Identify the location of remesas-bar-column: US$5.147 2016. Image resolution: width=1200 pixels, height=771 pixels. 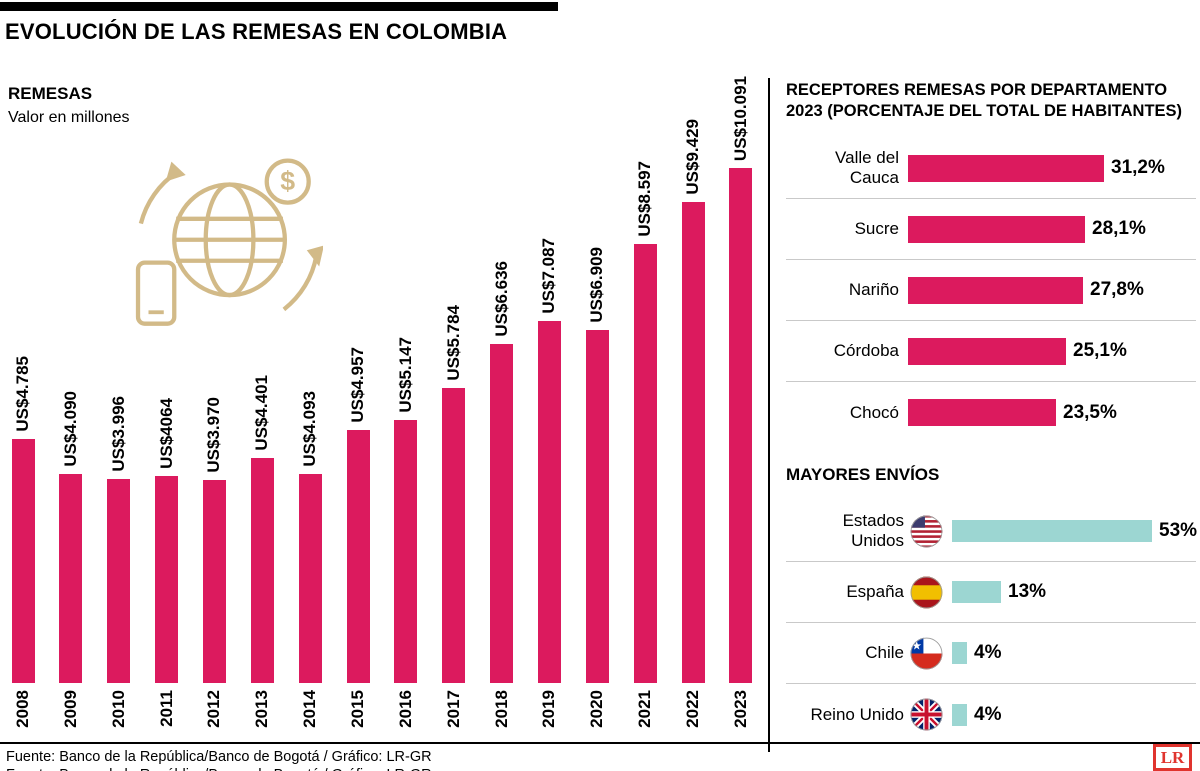
(406, 539).